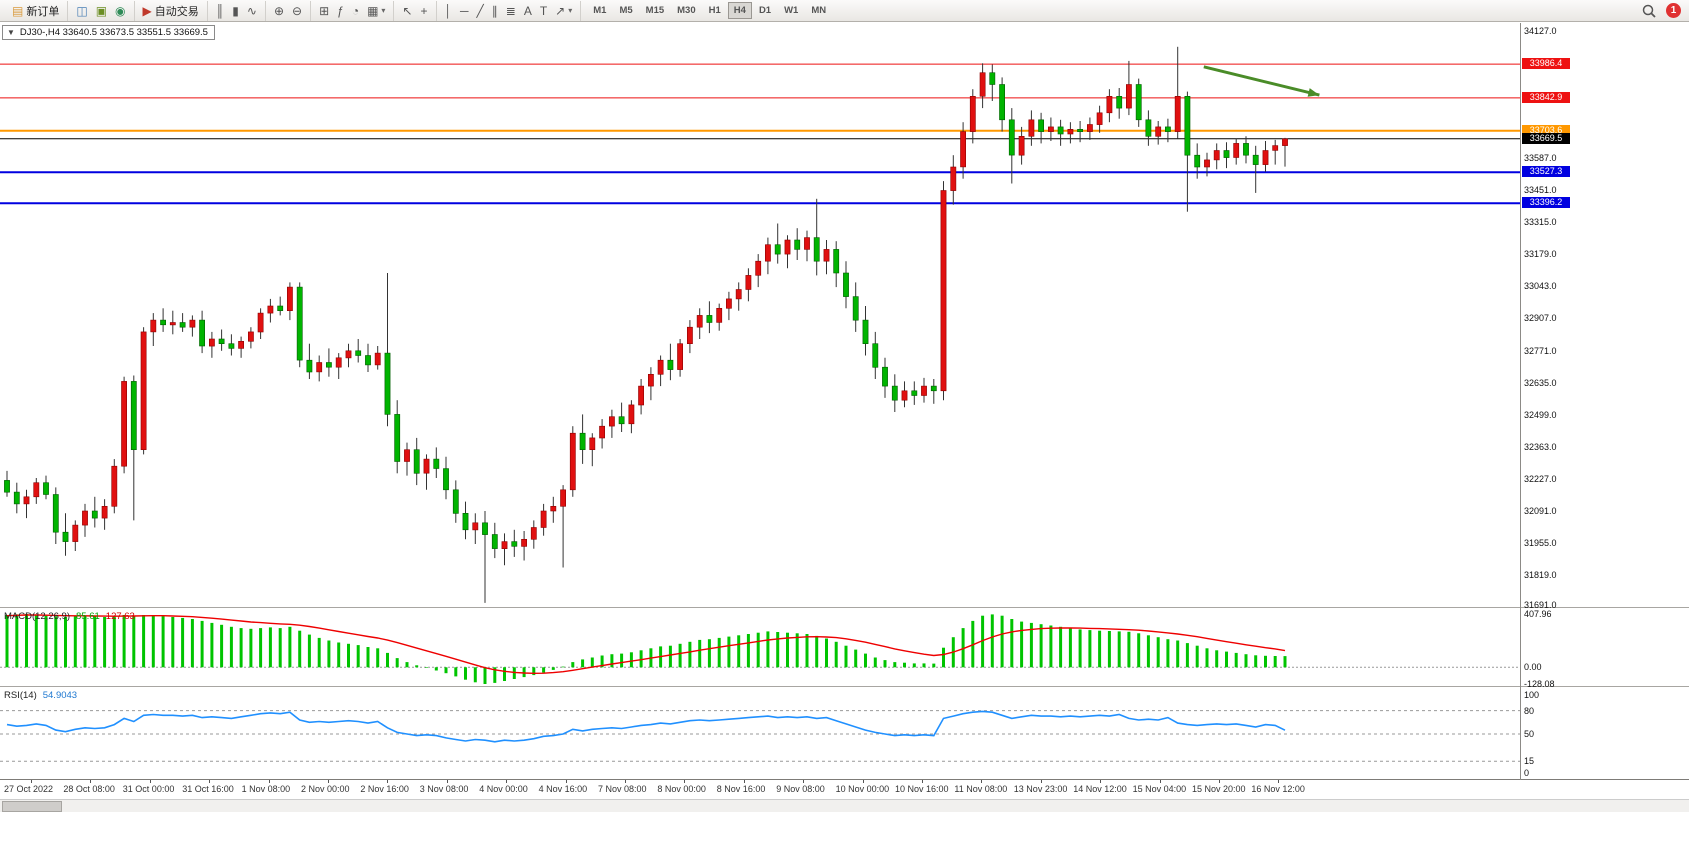 This screenshot has height=864, width=1689. I want to click on indicators-icon: ƒ, so click(340, 10).